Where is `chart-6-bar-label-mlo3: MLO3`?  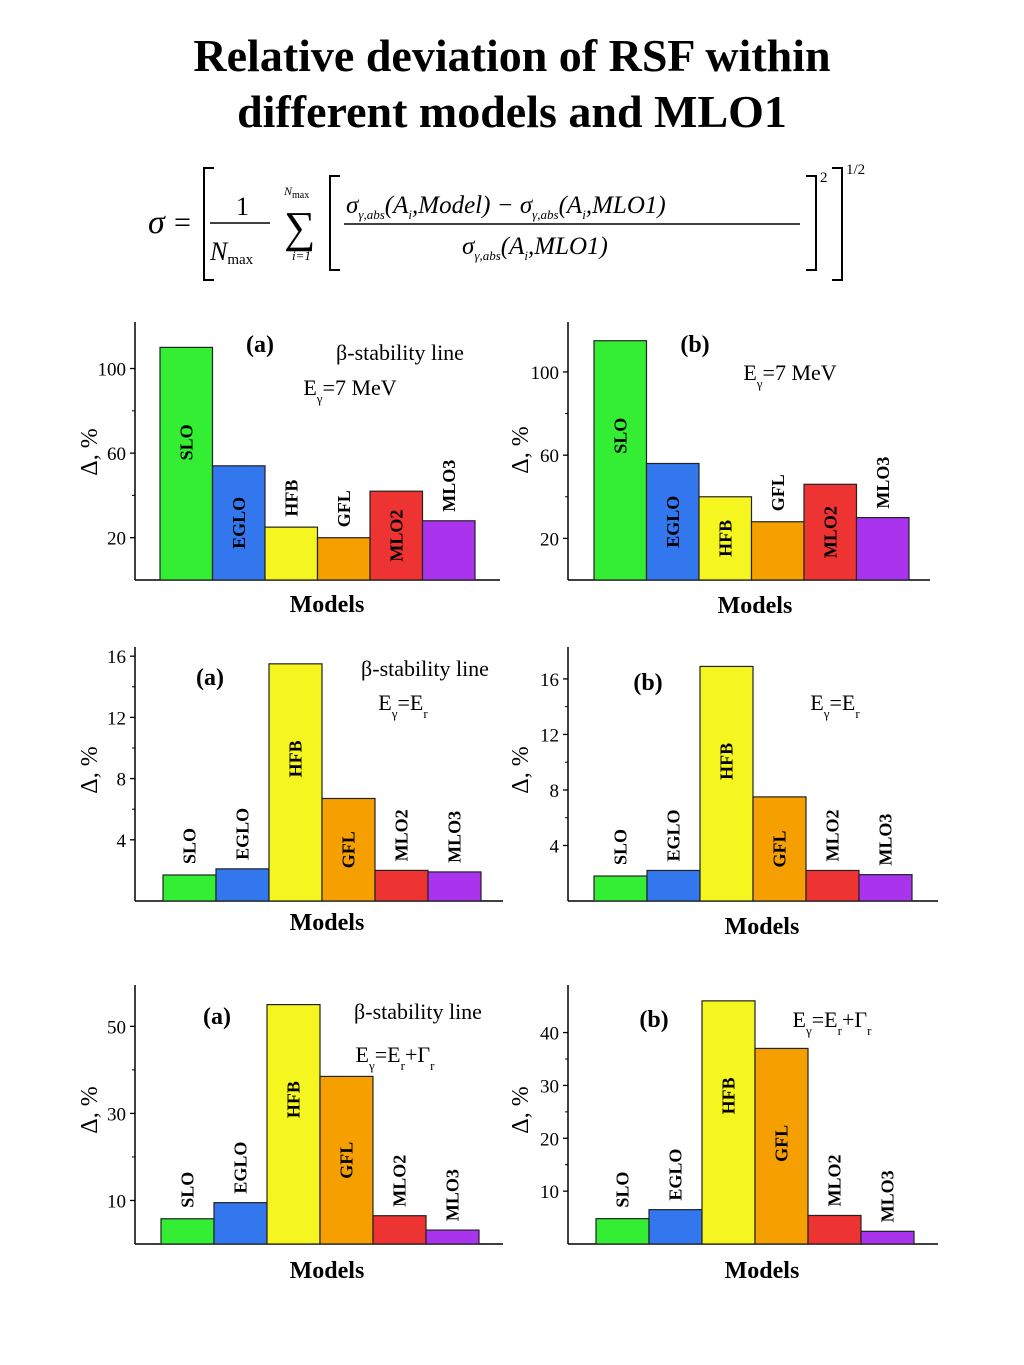 chart-6-bar-label-mlo3: MLO3 is located at coordinates (888, 1196).